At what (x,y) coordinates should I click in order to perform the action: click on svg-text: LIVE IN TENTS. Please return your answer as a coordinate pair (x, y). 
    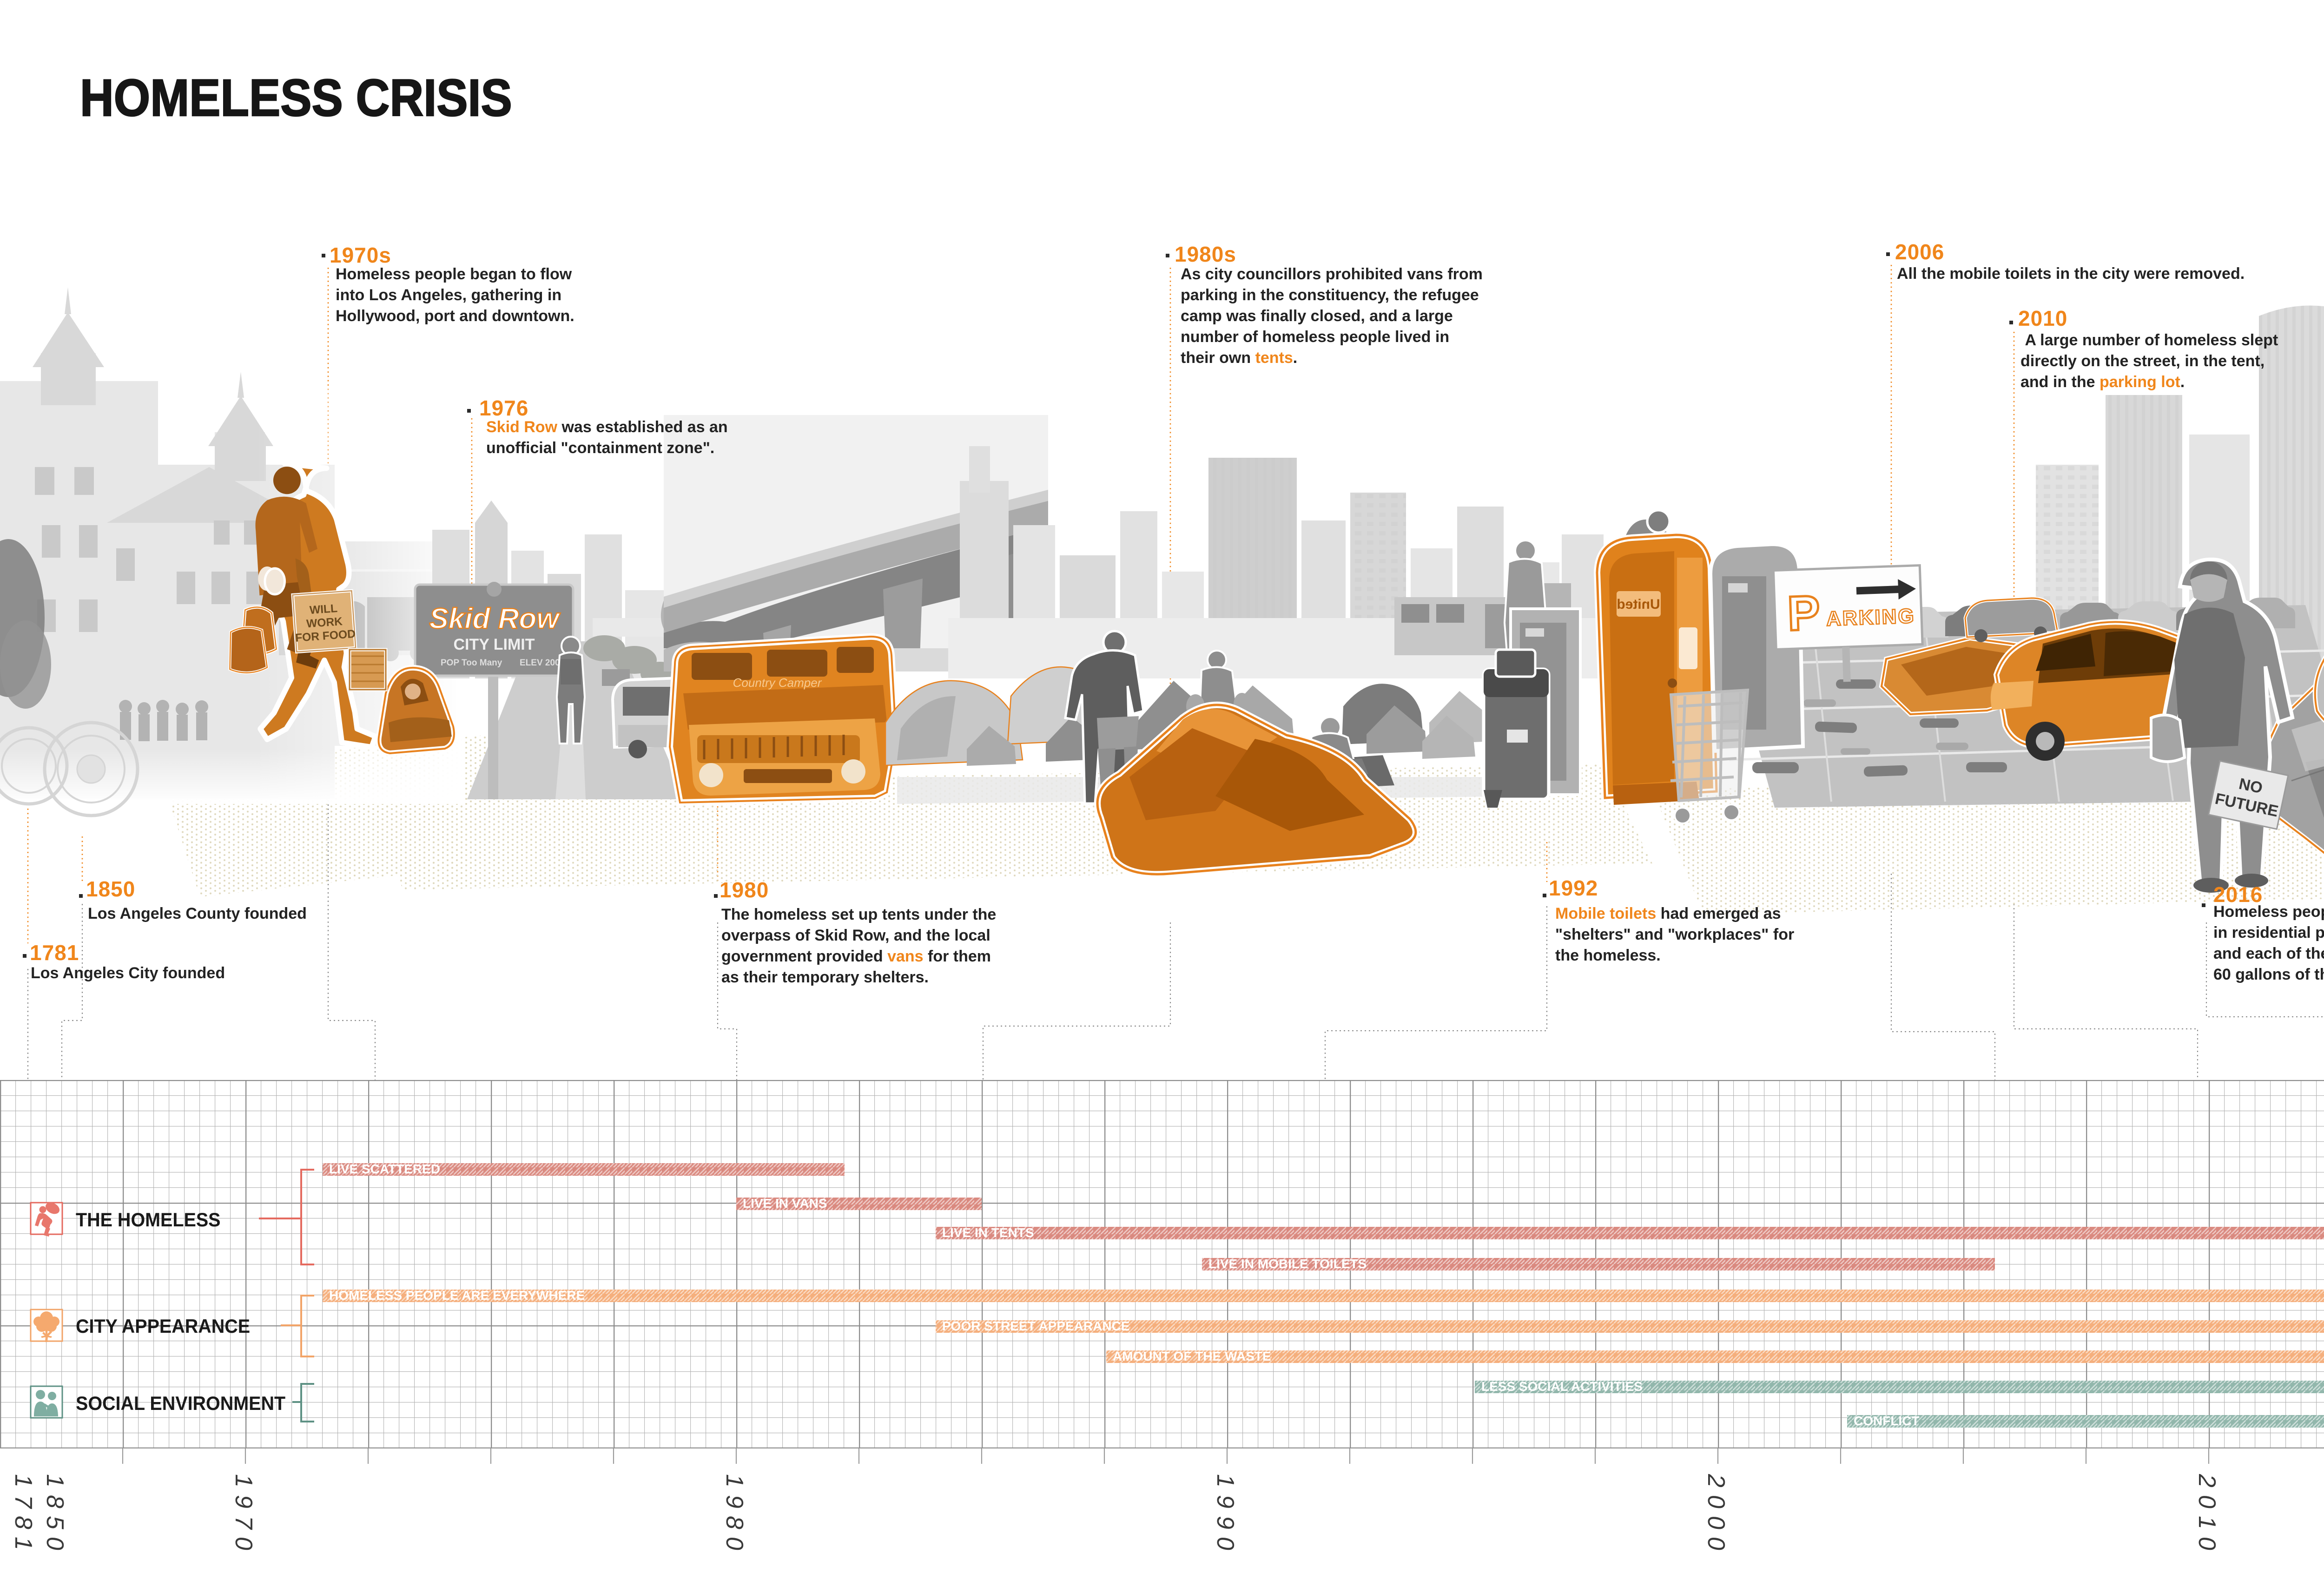
    Looking at the image, I should click on (988, 1232).